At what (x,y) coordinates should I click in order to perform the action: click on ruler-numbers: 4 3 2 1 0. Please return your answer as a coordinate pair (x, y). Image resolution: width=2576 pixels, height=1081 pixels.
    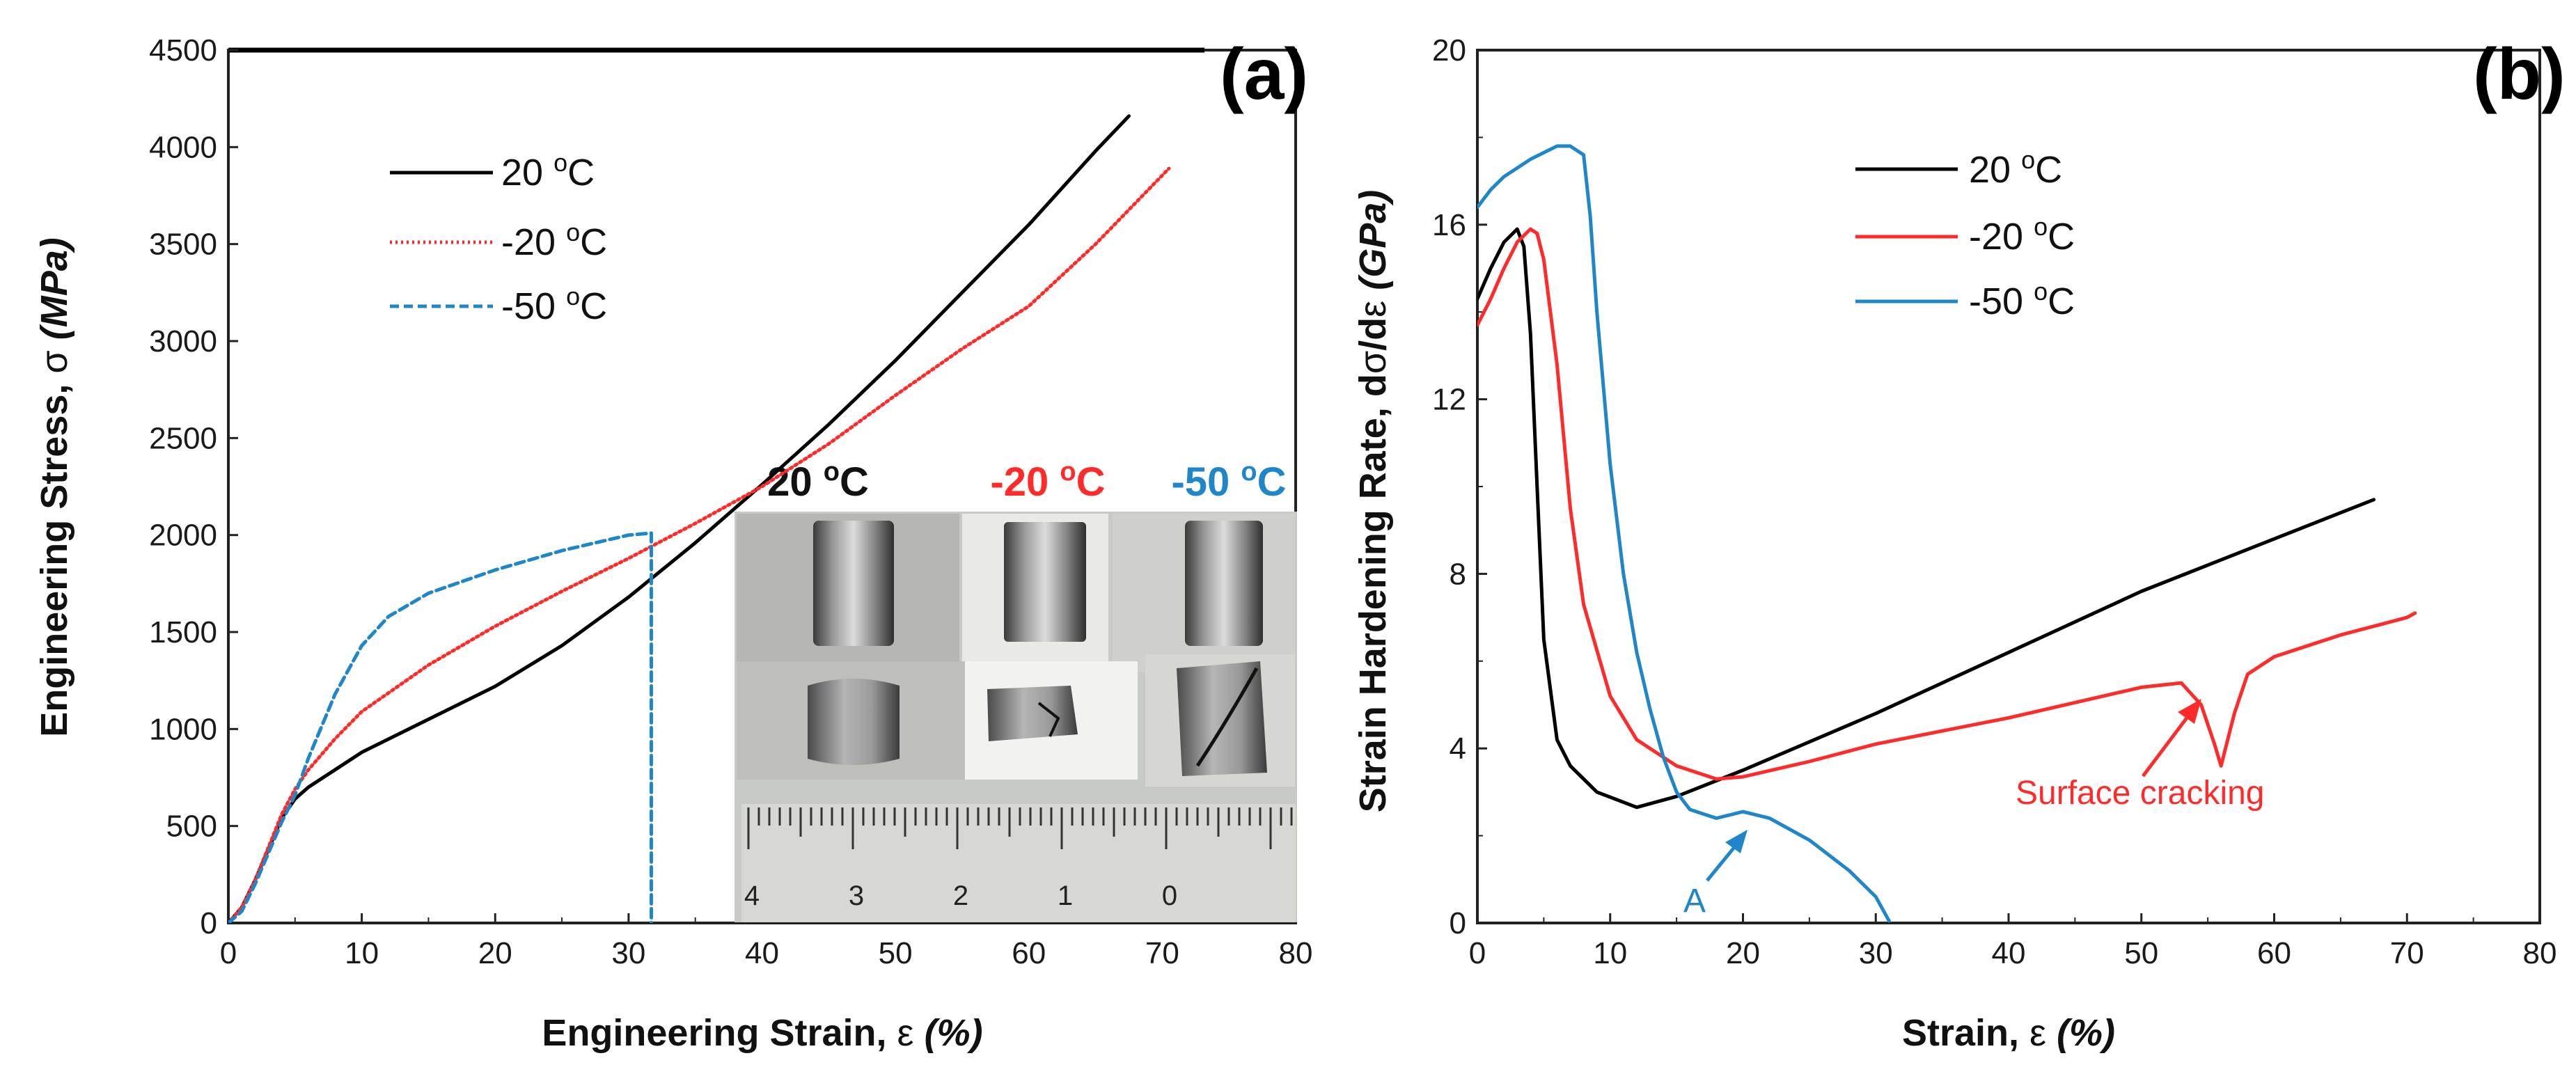
    Looking at the image, I should click on (960, 896).